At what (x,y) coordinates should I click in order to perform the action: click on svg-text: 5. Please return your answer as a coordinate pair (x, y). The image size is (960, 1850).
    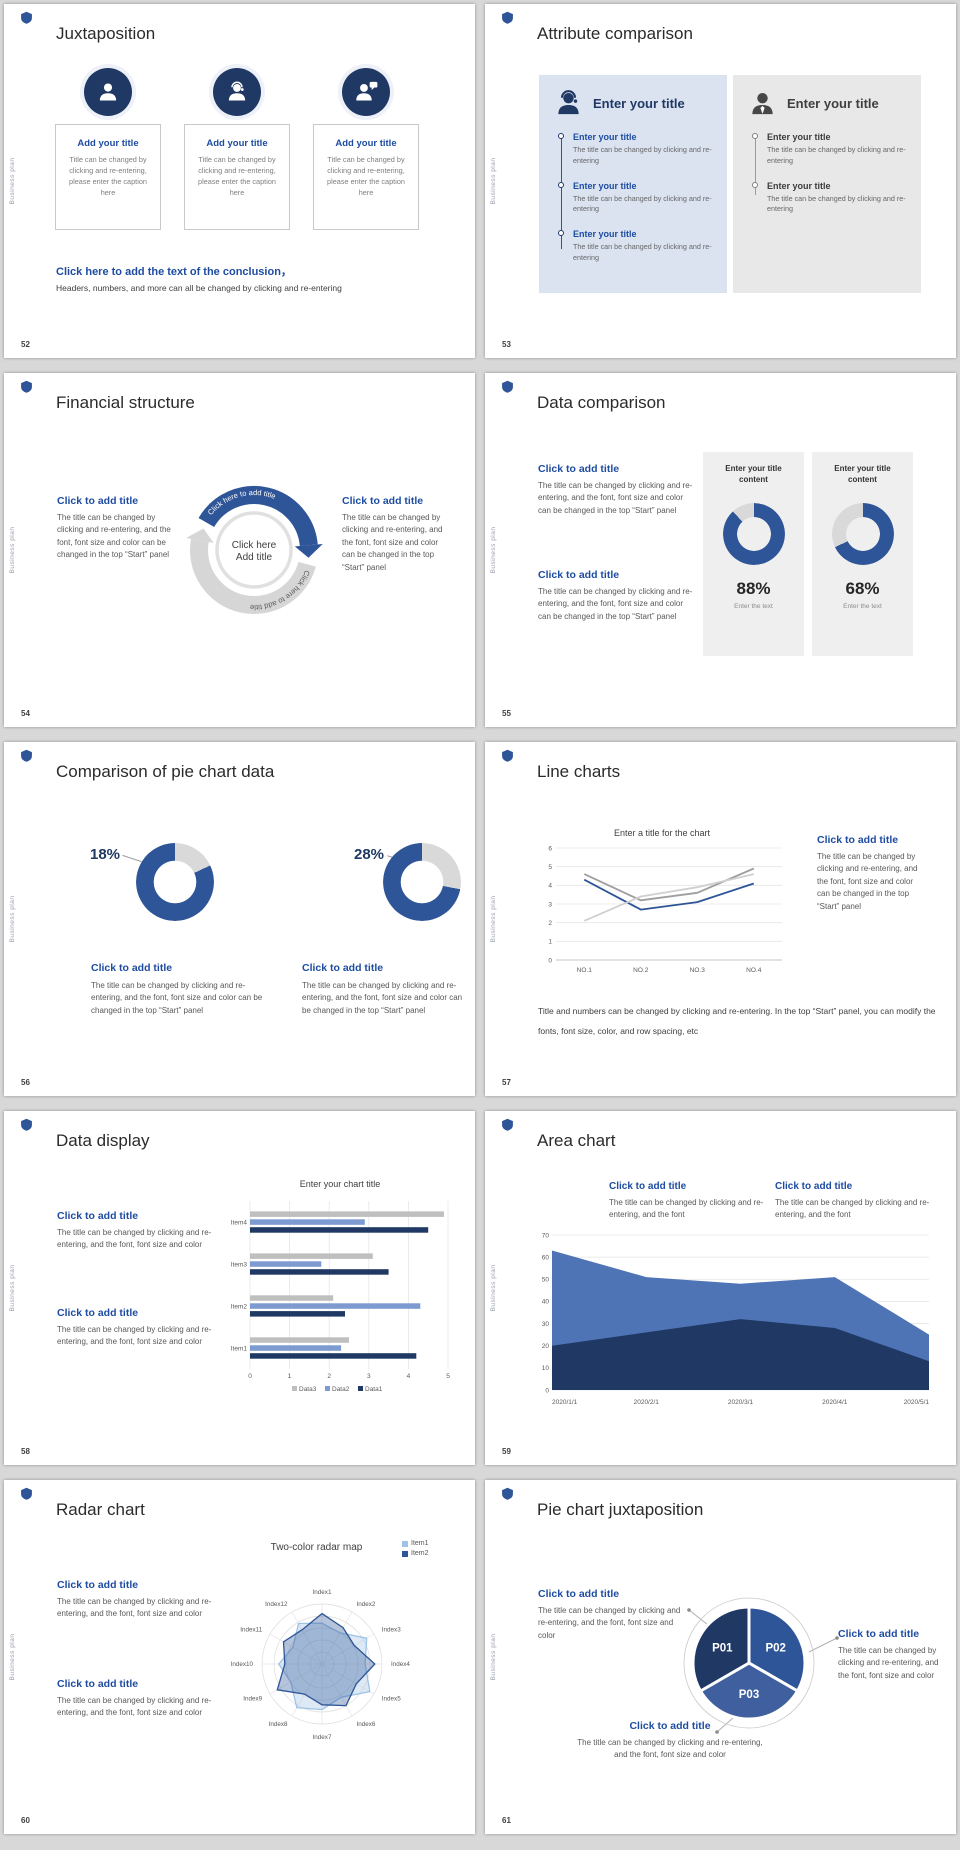
    Looking at the image, I should click on (448, 1376).